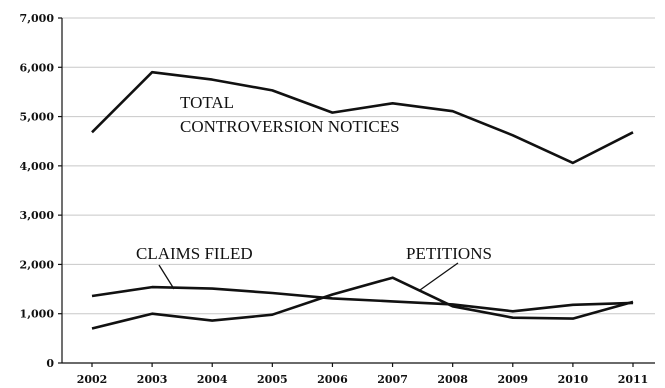  Describe the element at coordinates (212, 379) in the screenshot. I see `x-tick-label: 2004` at that location.